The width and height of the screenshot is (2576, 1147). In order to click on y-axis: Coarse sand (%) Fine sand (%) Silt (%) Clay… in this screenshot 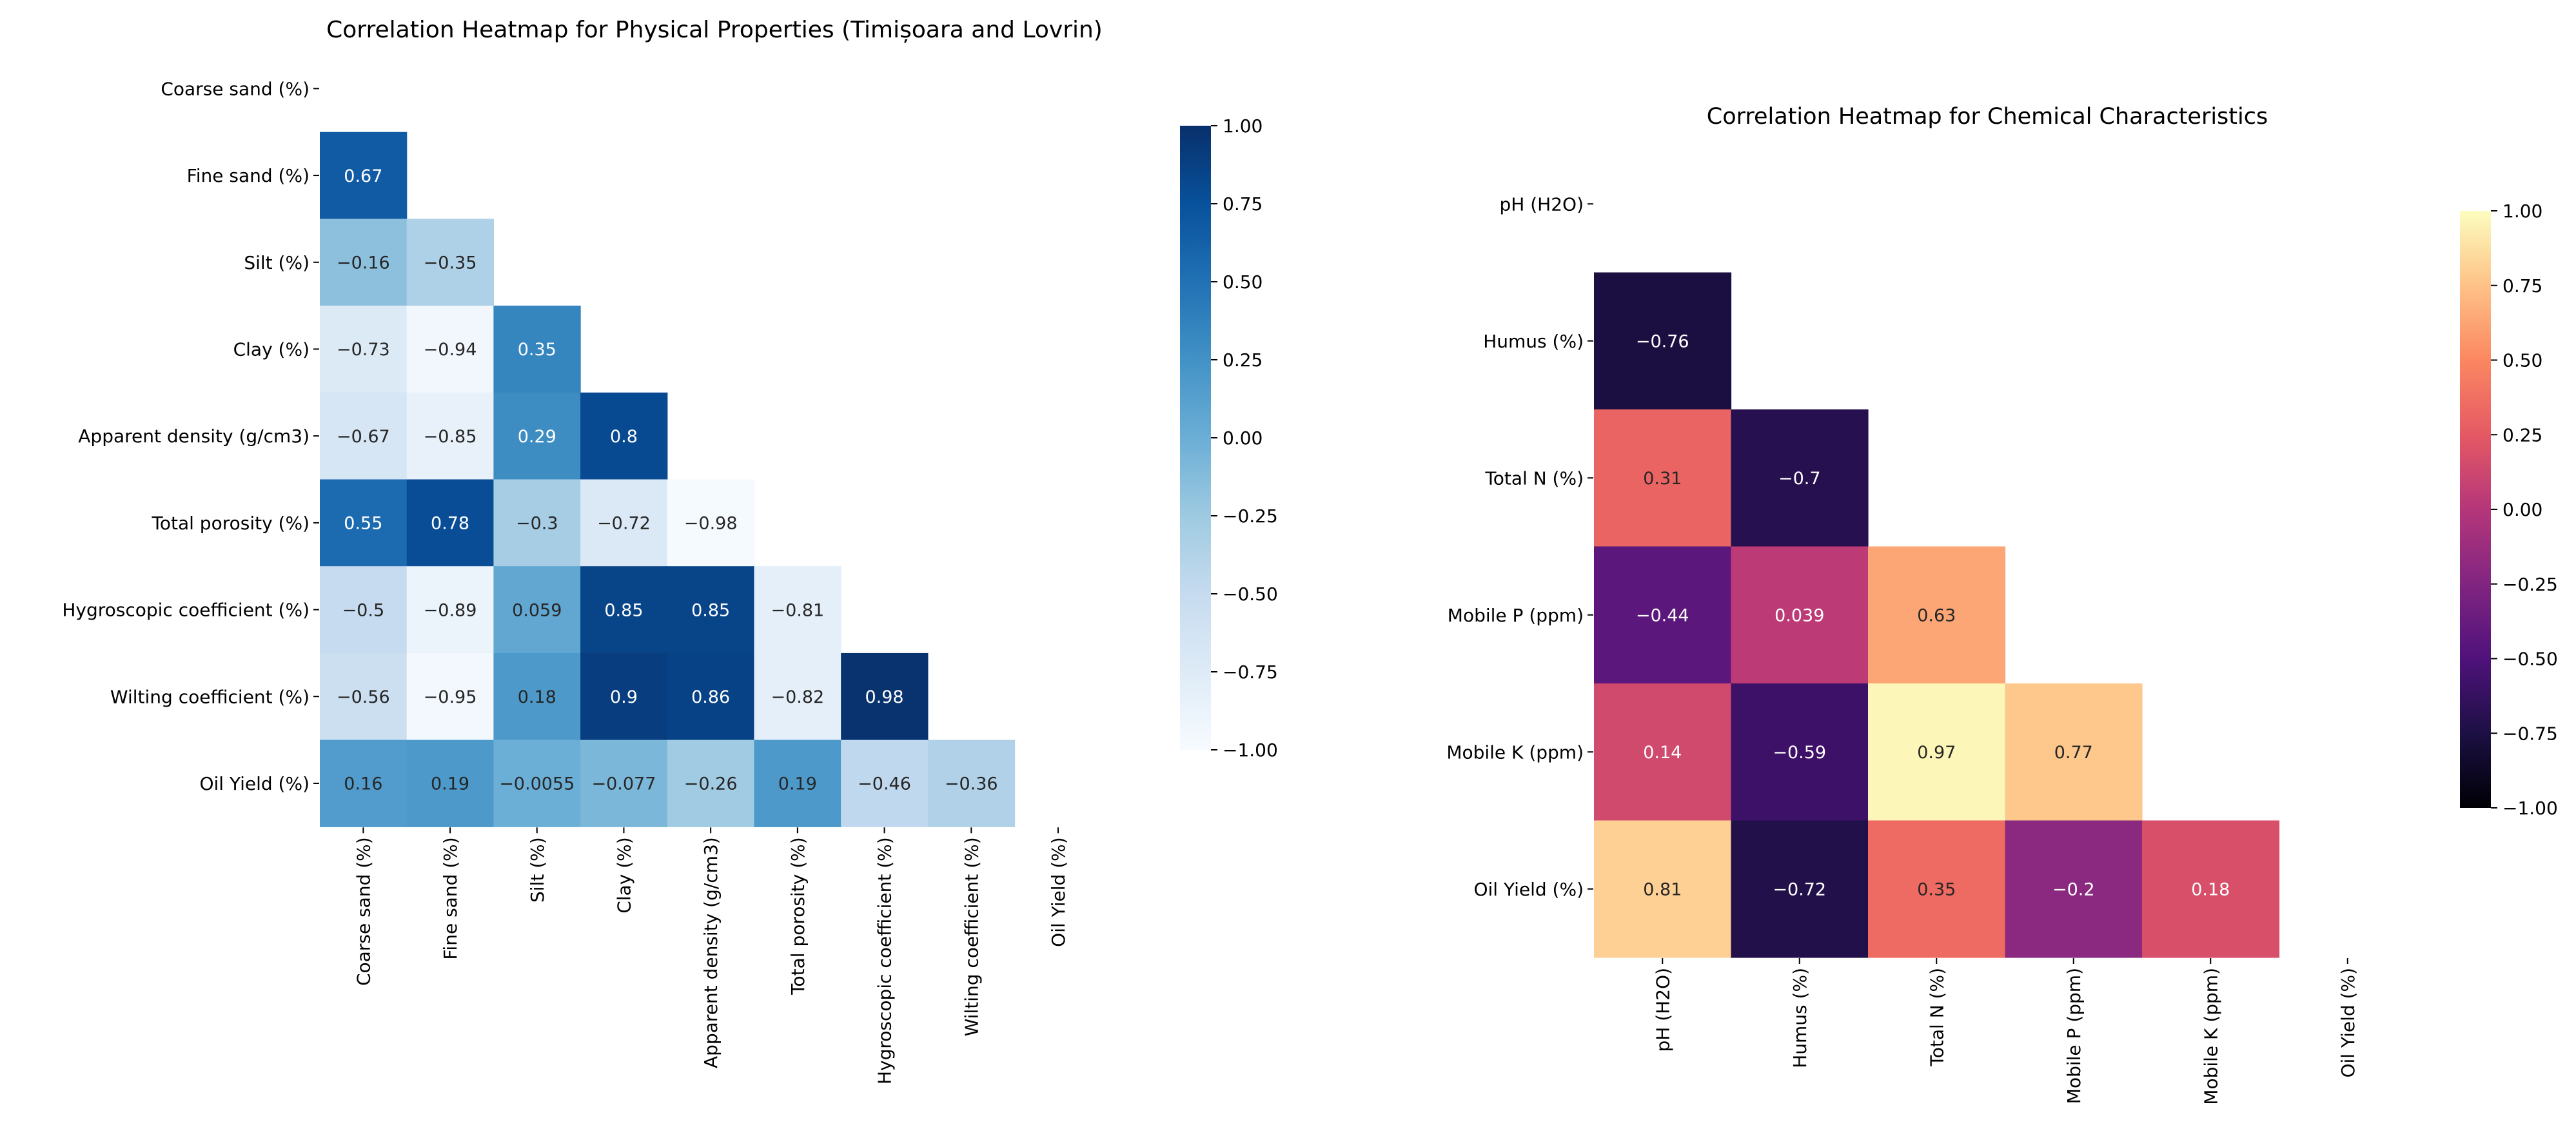, I will do `click(190, 436)`.